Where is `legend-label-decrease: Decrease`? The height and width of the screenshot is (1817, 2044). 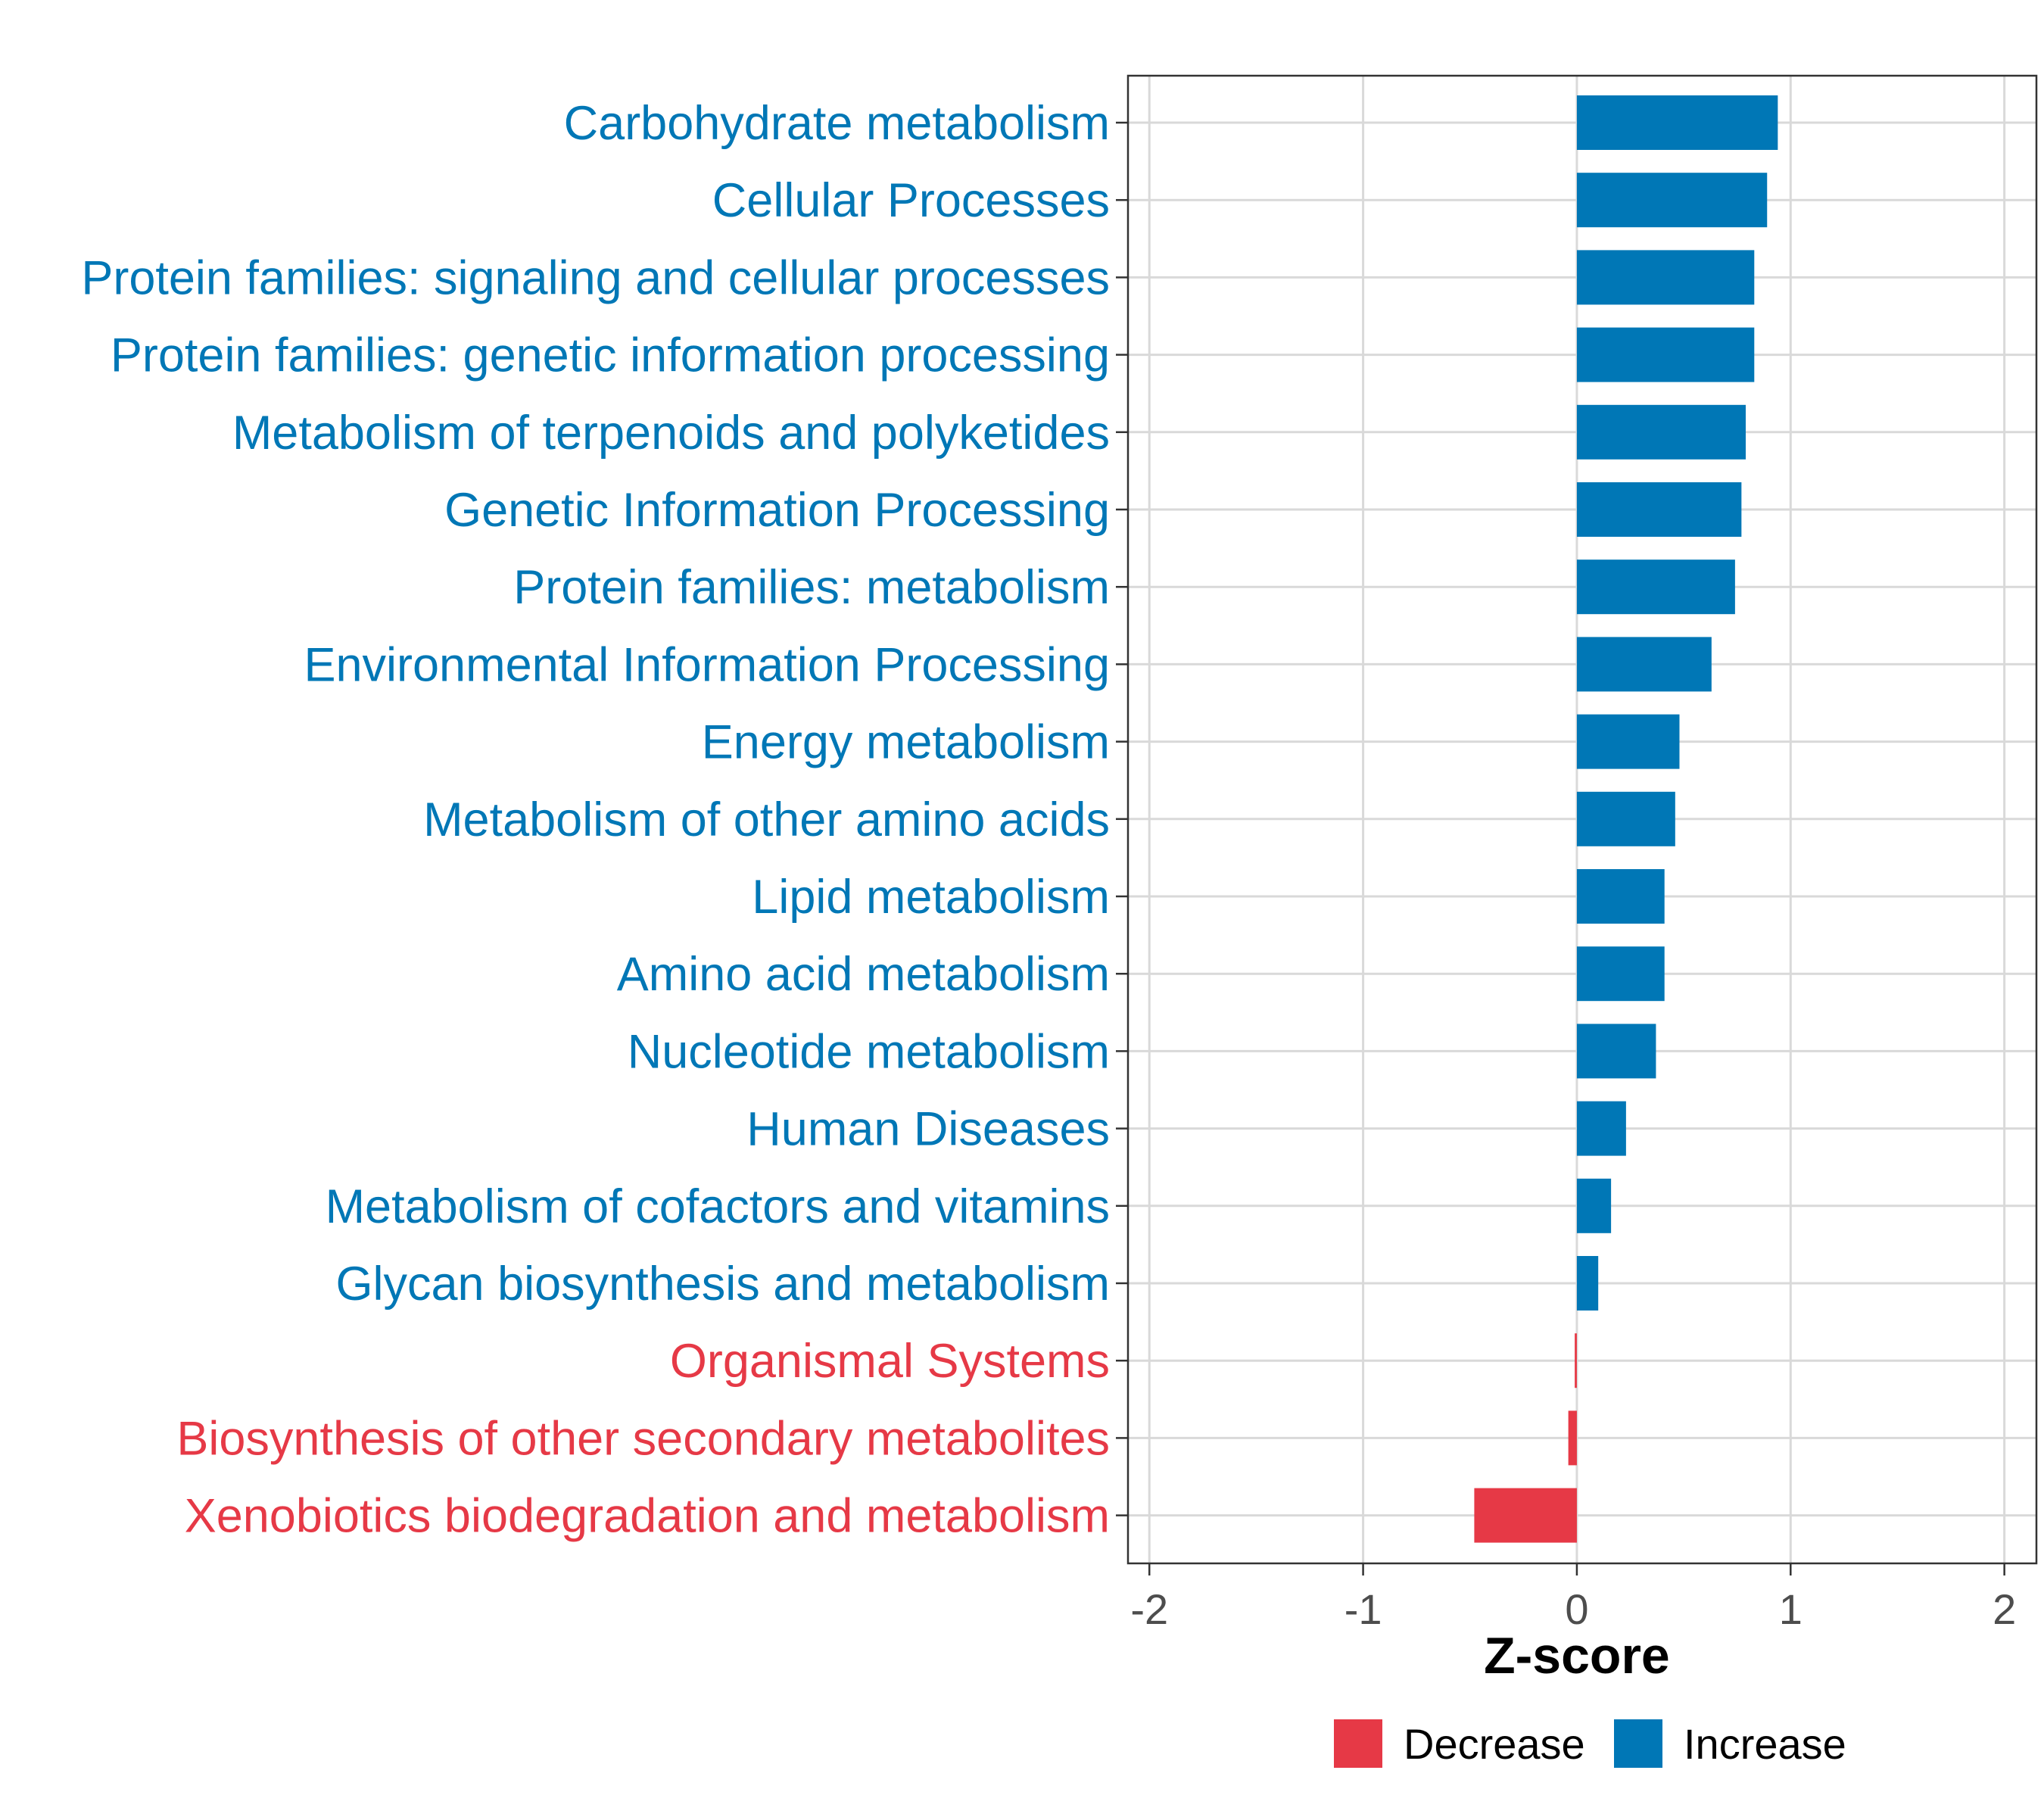
legend-label-decrease: Decrease is located at coordinates (1494, 1744).